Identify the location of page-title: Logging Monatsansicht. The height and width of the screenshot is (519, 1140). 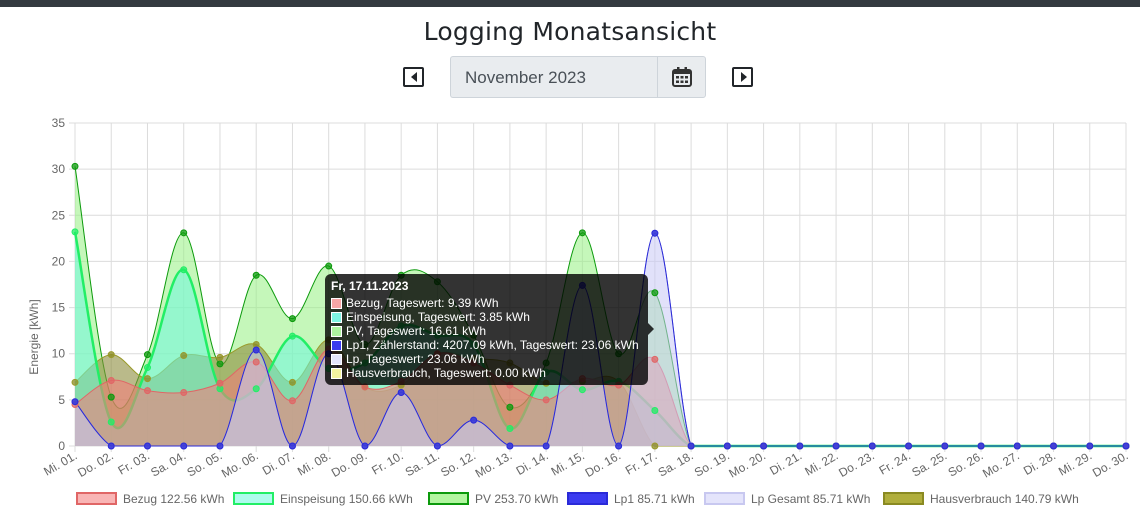
(570, 31).